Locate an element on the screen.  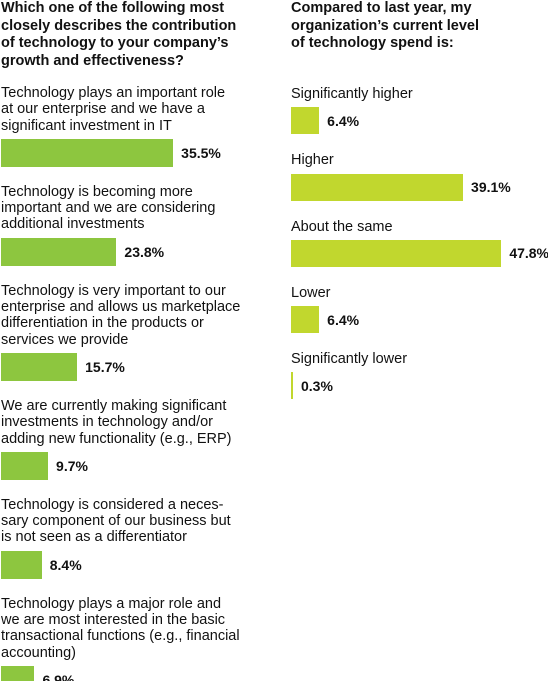
bar-row: 15.7% is located at coordinates (143, 366).